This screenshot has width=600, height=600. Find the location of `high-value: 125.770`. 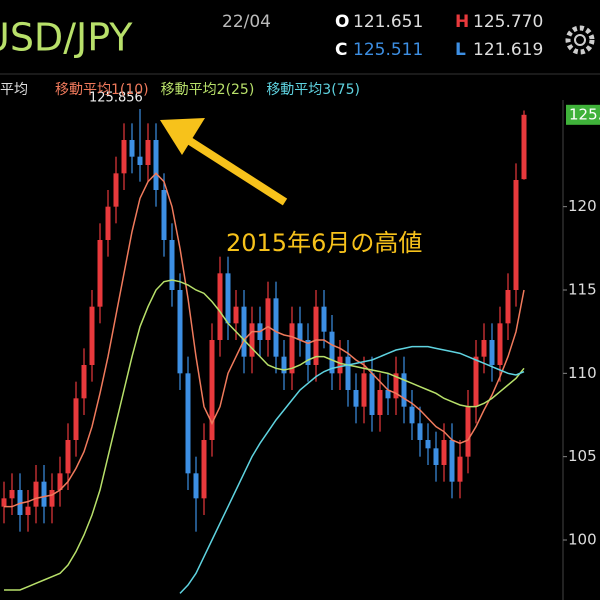

high-value: 125.770 is located at coordinates (508, 22).